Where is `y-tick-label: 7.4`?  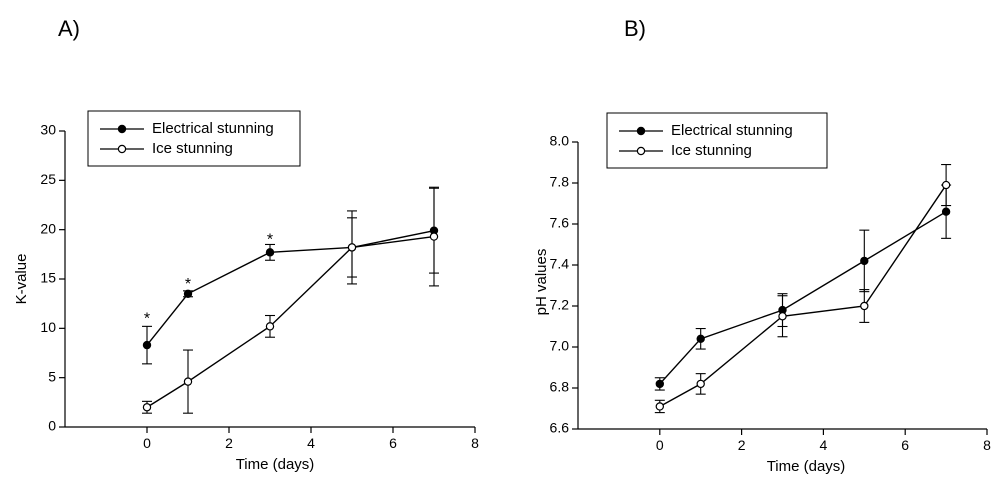
y-tick-label: 7.4 is located at coordinates (560, 264).